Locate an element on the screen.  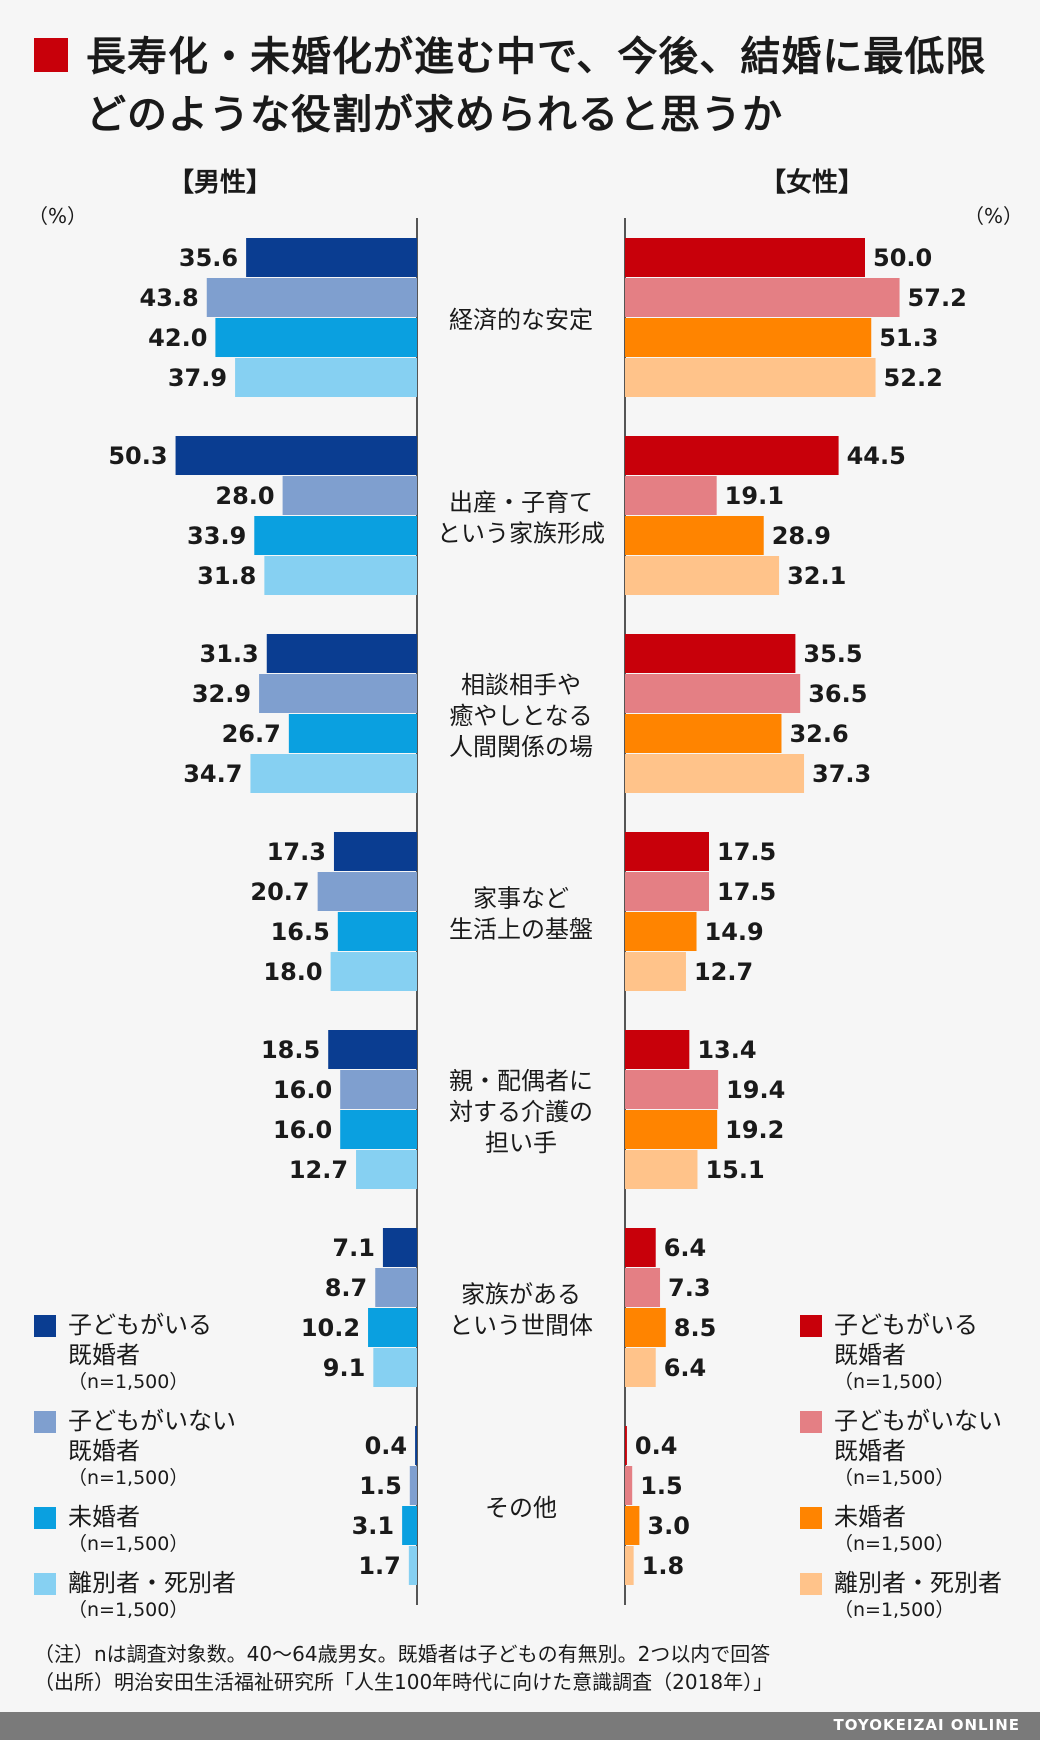
male-value-label: 1.7 is located at coordinates (379, 1566).